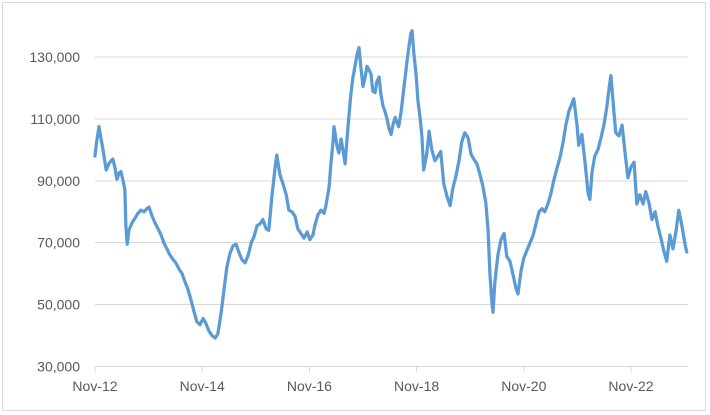  What do you see at coordinates (362, 386) in the screenshot?
I see `x-axis-labels: Nov-12 Nov-14 Nov-16 Nov-18 Nov-20 Nov-22` at bounding box center [362, 386].